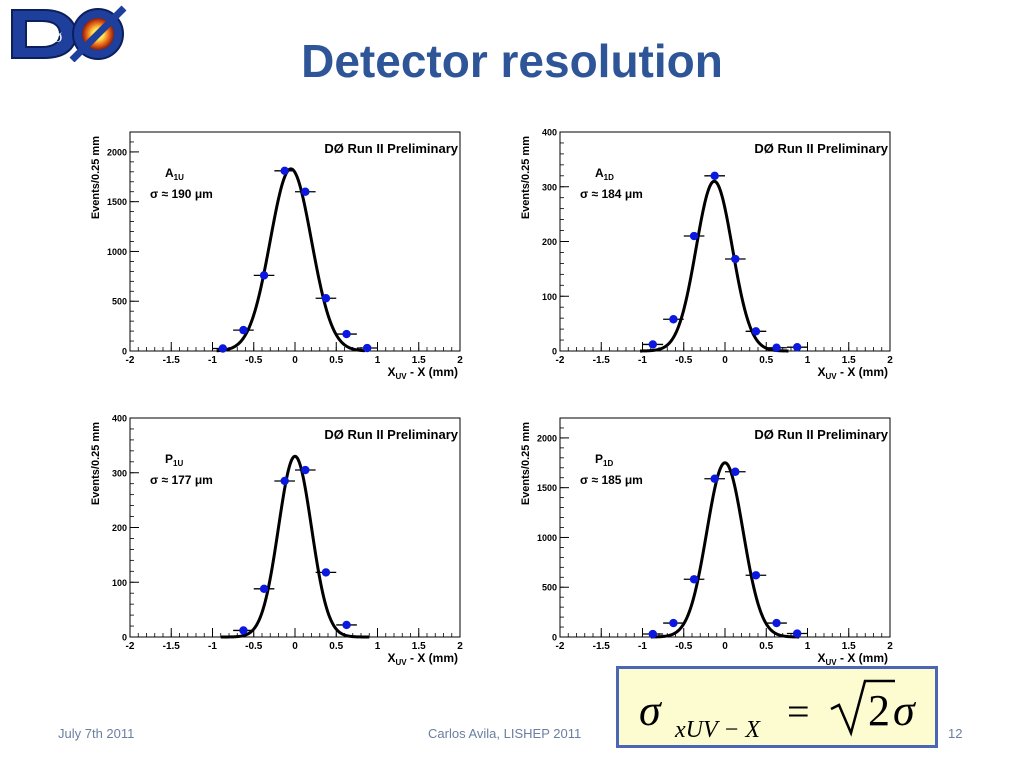 Image resolution: width=1024 pixels, height=768 pixels. I want to click on x-axis-label-subscript: UV, so click(402, 662).